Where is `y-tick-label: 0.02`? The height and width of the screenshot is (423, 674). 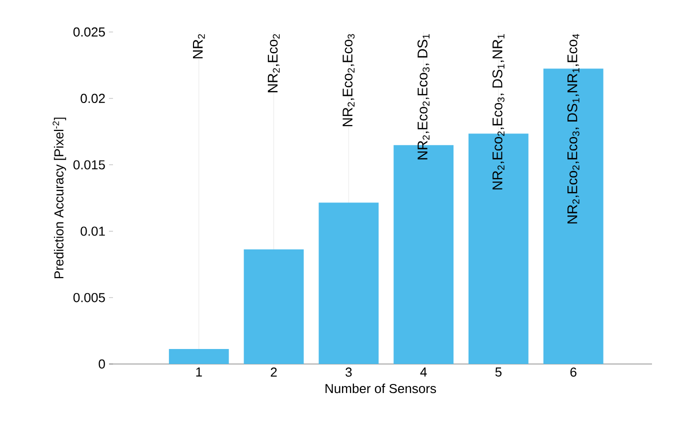 y-tick-label: 0.02 is located at coordinates (92, 98).